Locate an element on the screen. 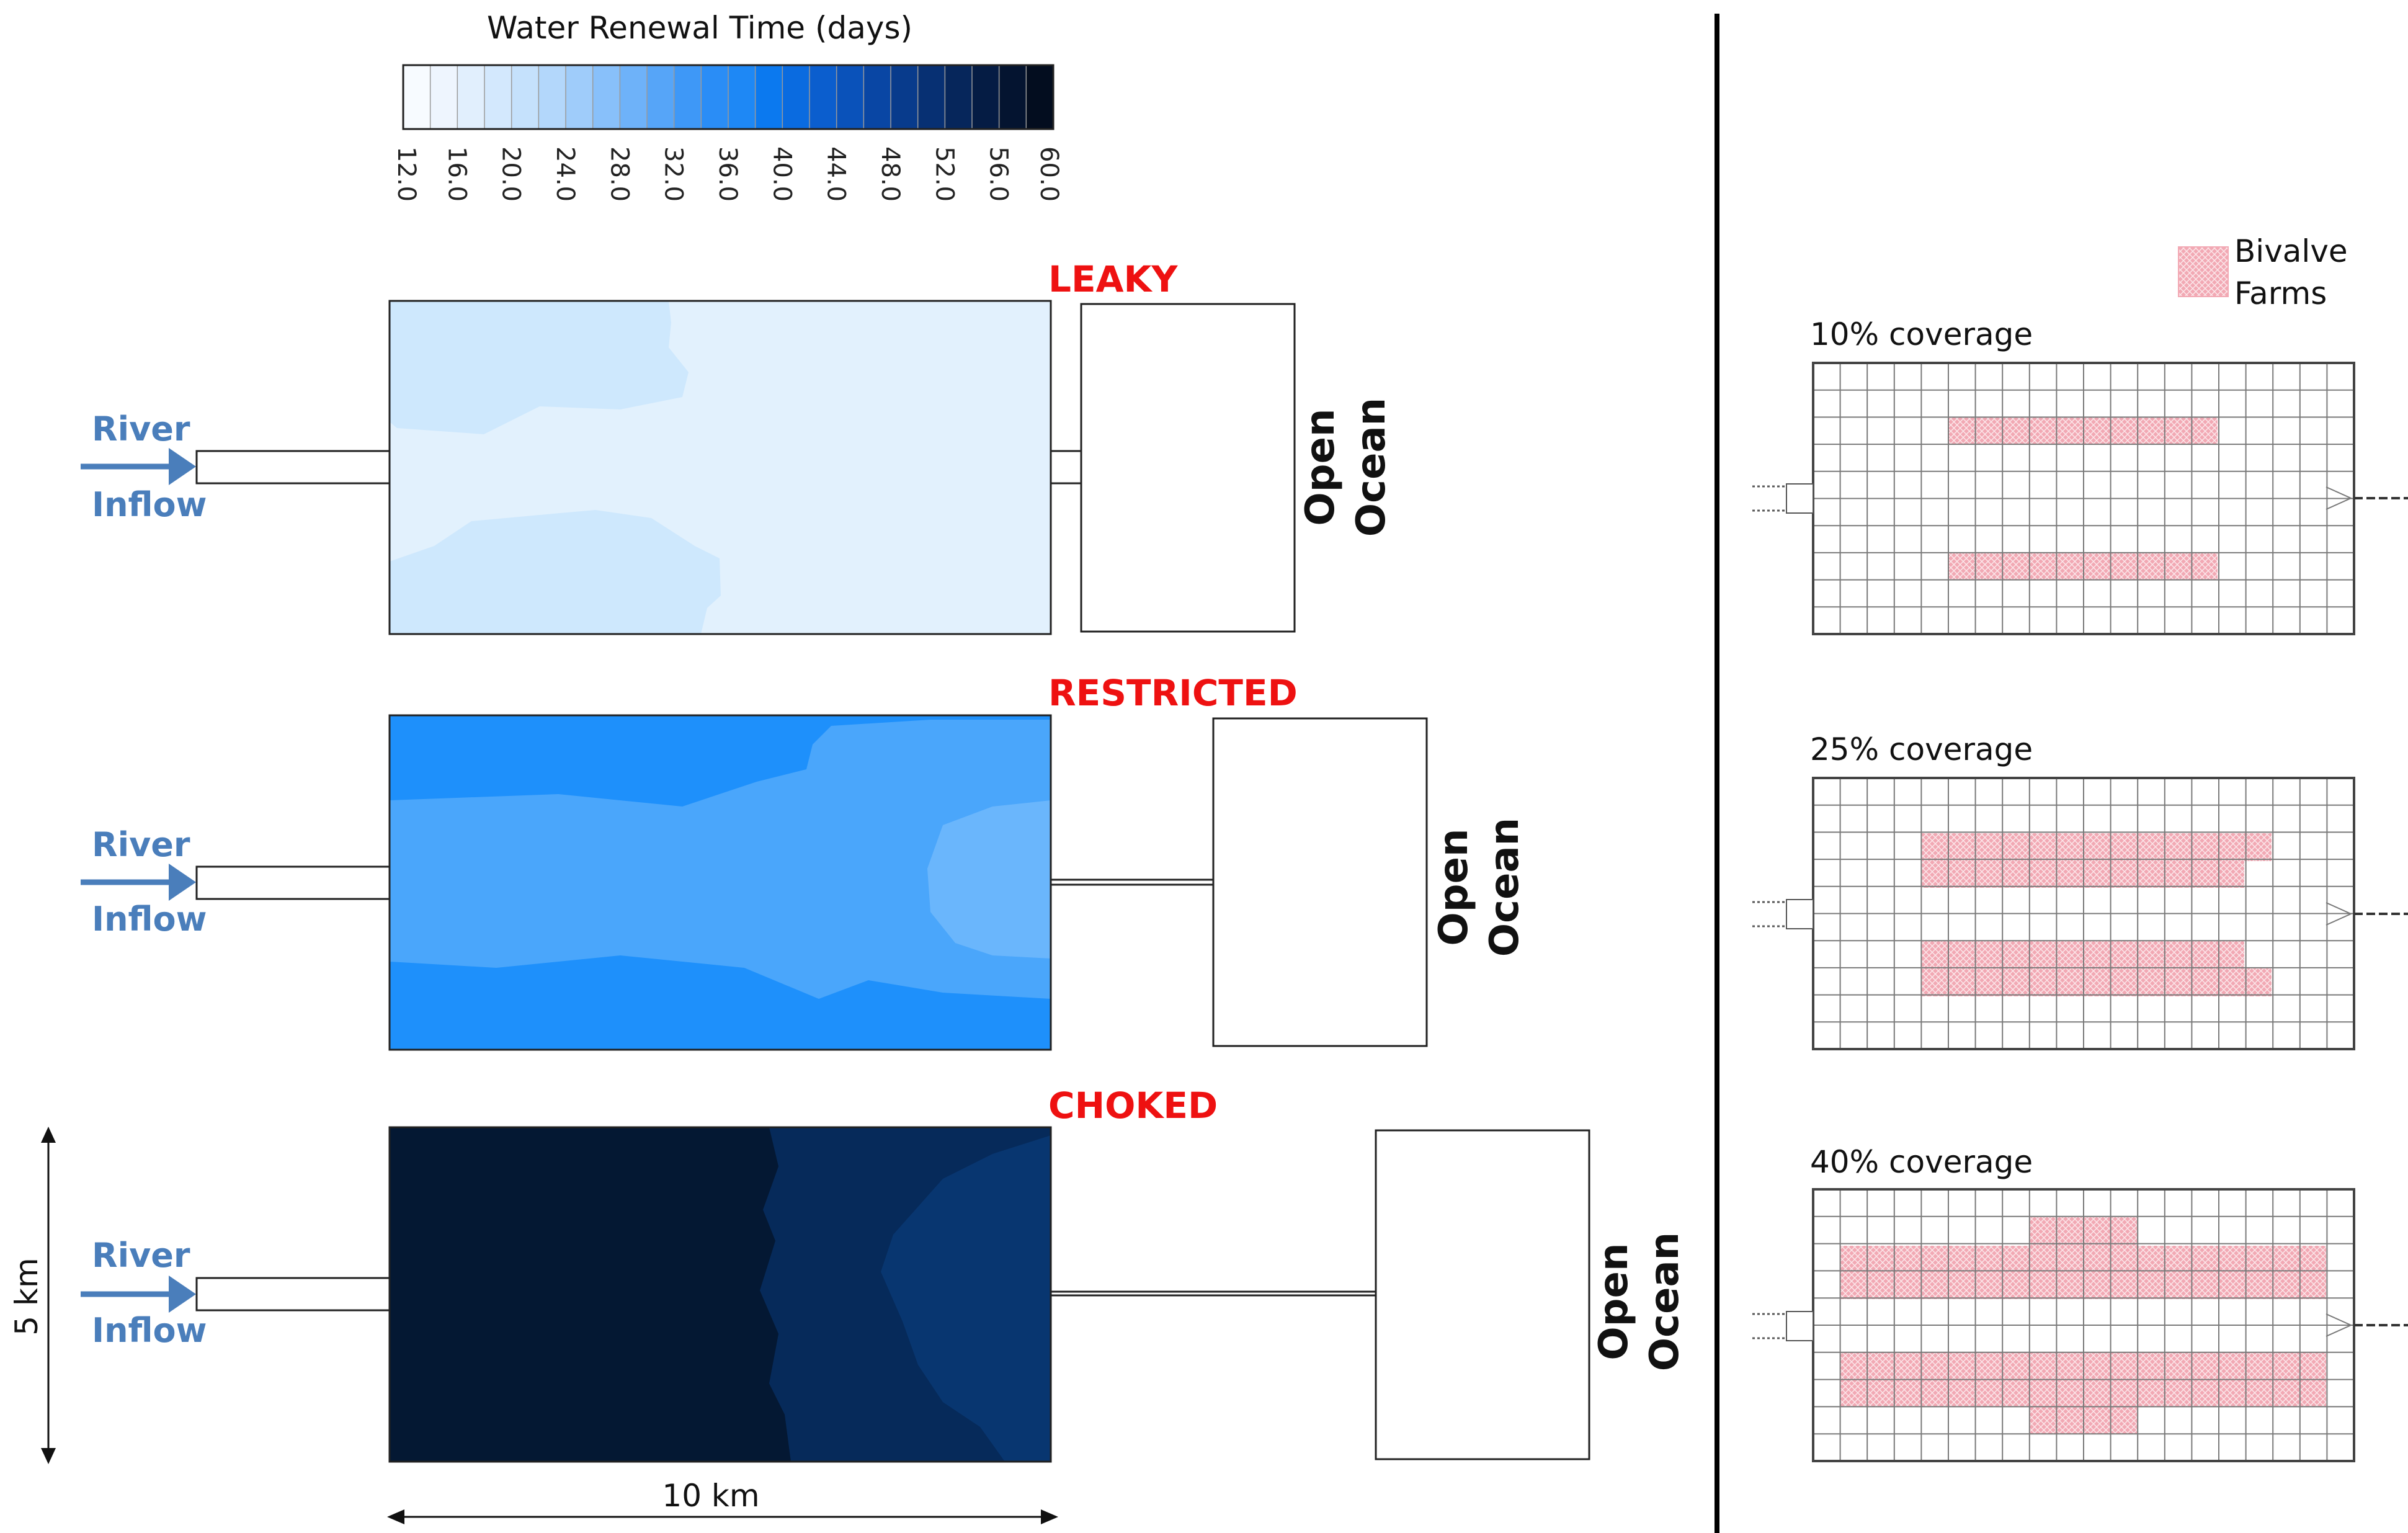 This screenshot has width=2408, height=1533. farm-legend-line1: Bivalve is located at coordinates (2291, 251).